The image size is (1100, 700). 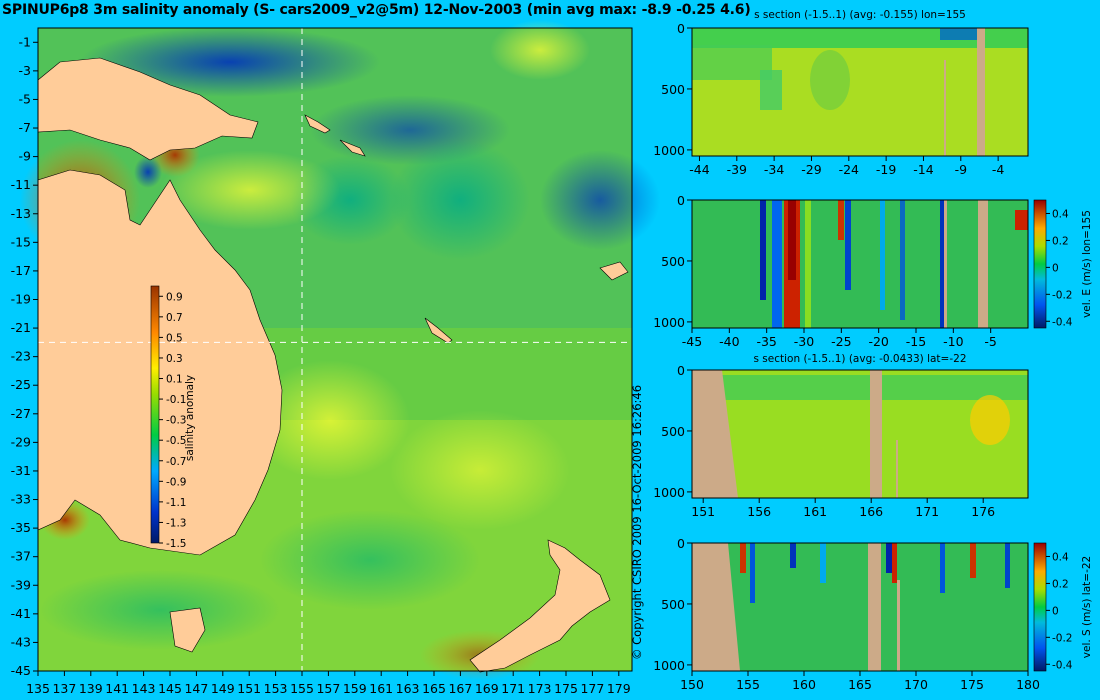 I want to click on map-y-tick-label: -3, so click(x=25, y=70).